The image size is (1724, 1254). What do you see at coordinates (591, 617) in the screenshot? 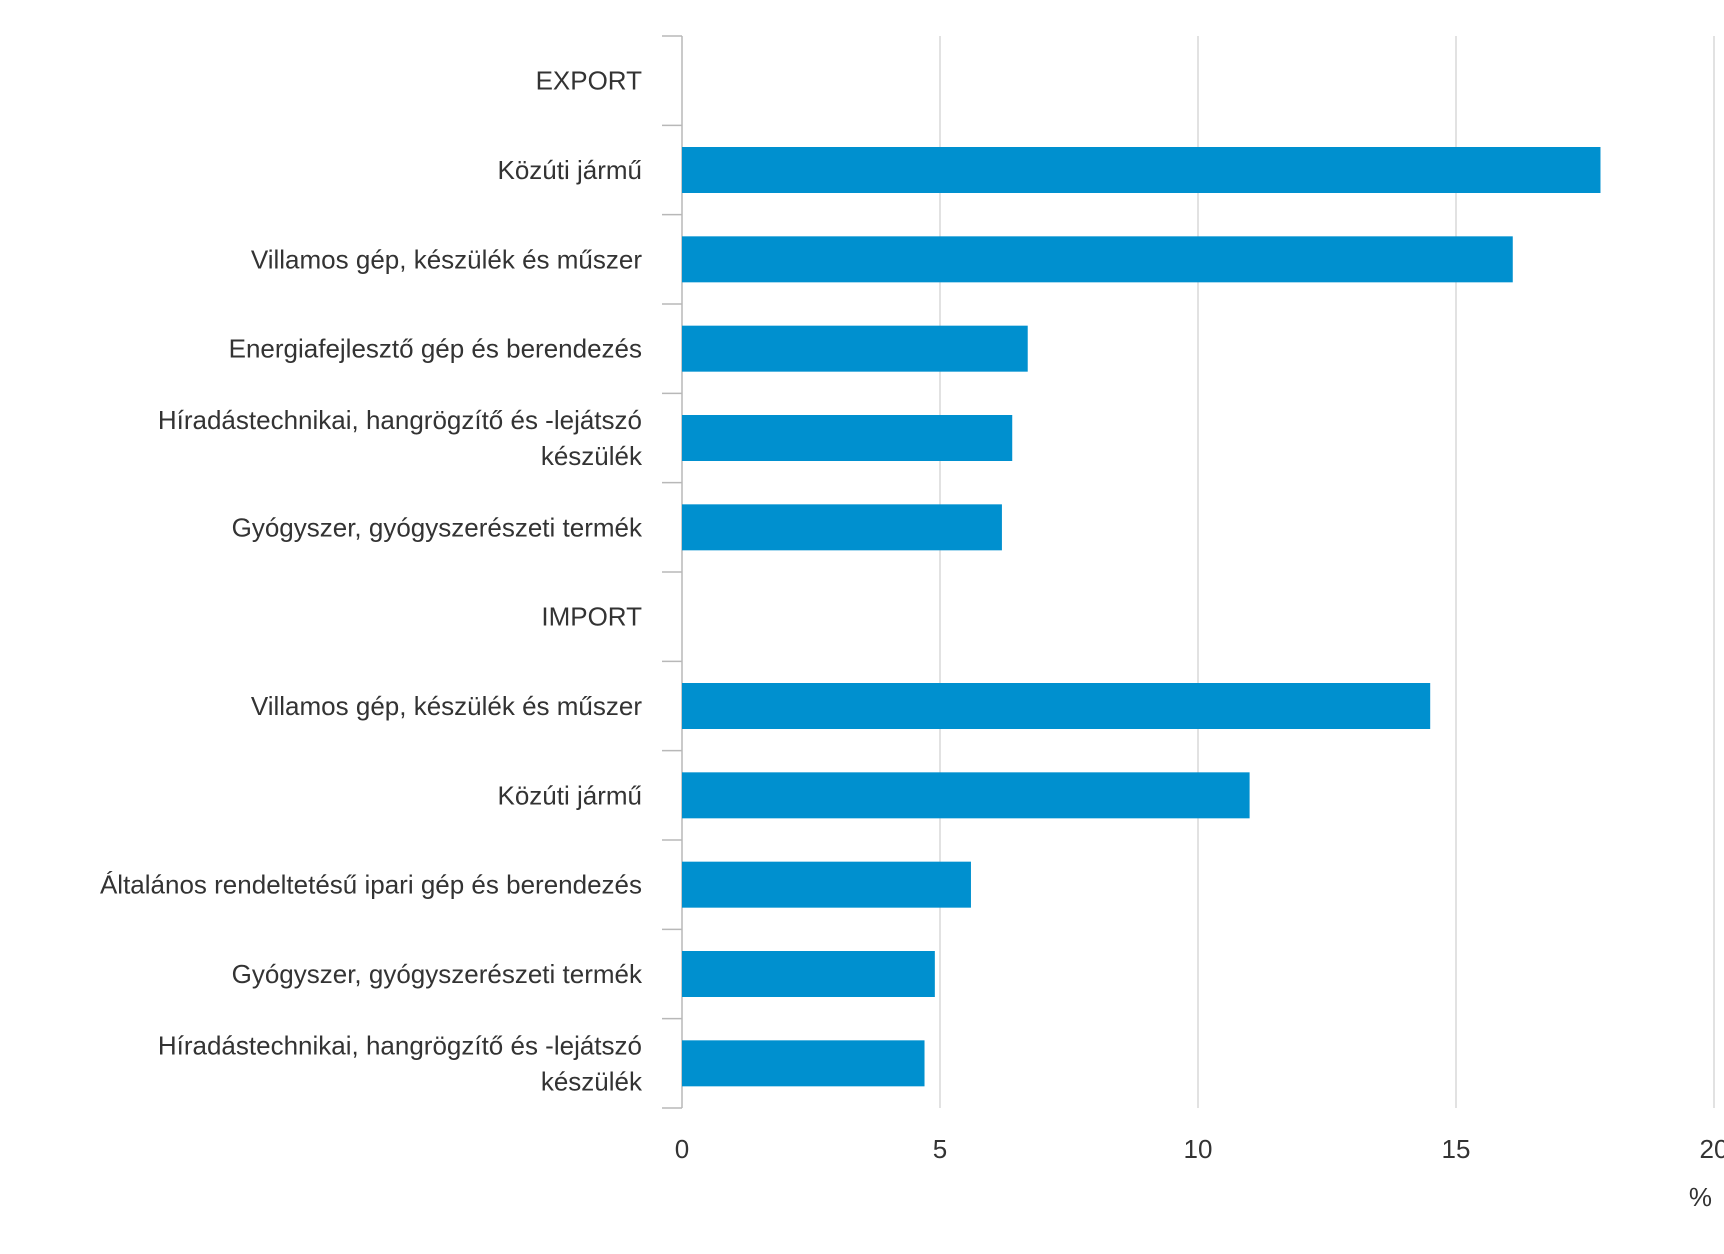
I see `category-label: IMPORT` at bounding box center [591, 617].